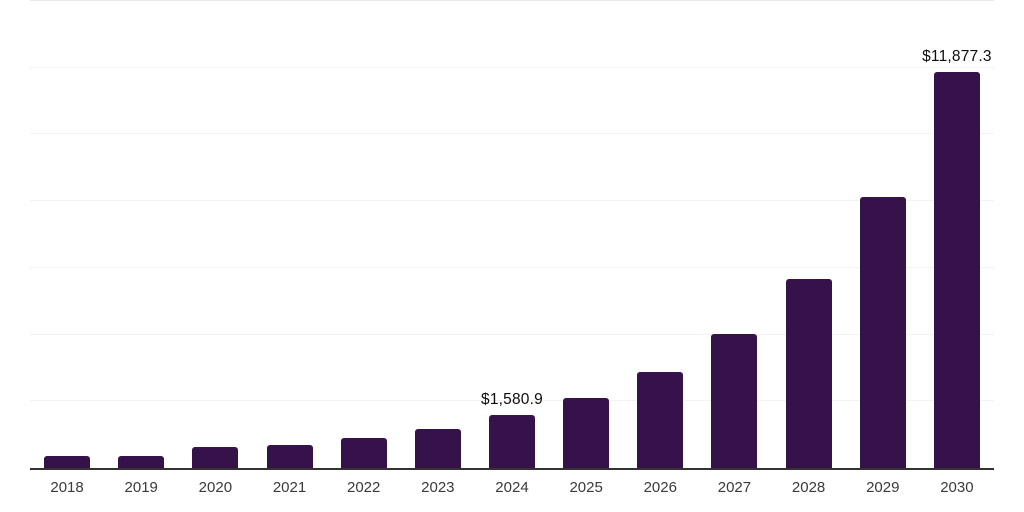 The width and height of the screenshot is (1024, 512). What do you see at coordinates (363, 453) in the screenshot?
I see `bar-2022` at bounding box center [363, 453].